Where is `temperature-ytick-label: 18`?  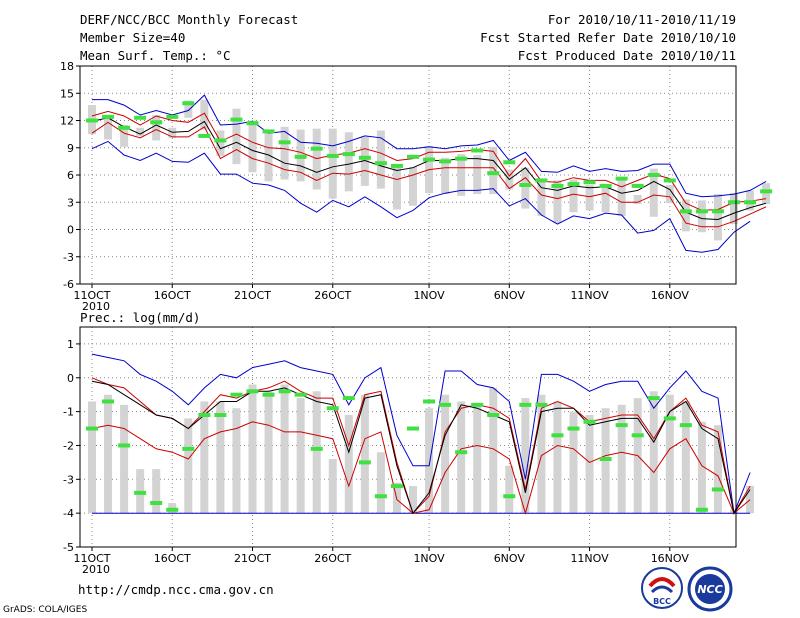
temperature-ytick-label: 18 is located at coordinates (67, 66).